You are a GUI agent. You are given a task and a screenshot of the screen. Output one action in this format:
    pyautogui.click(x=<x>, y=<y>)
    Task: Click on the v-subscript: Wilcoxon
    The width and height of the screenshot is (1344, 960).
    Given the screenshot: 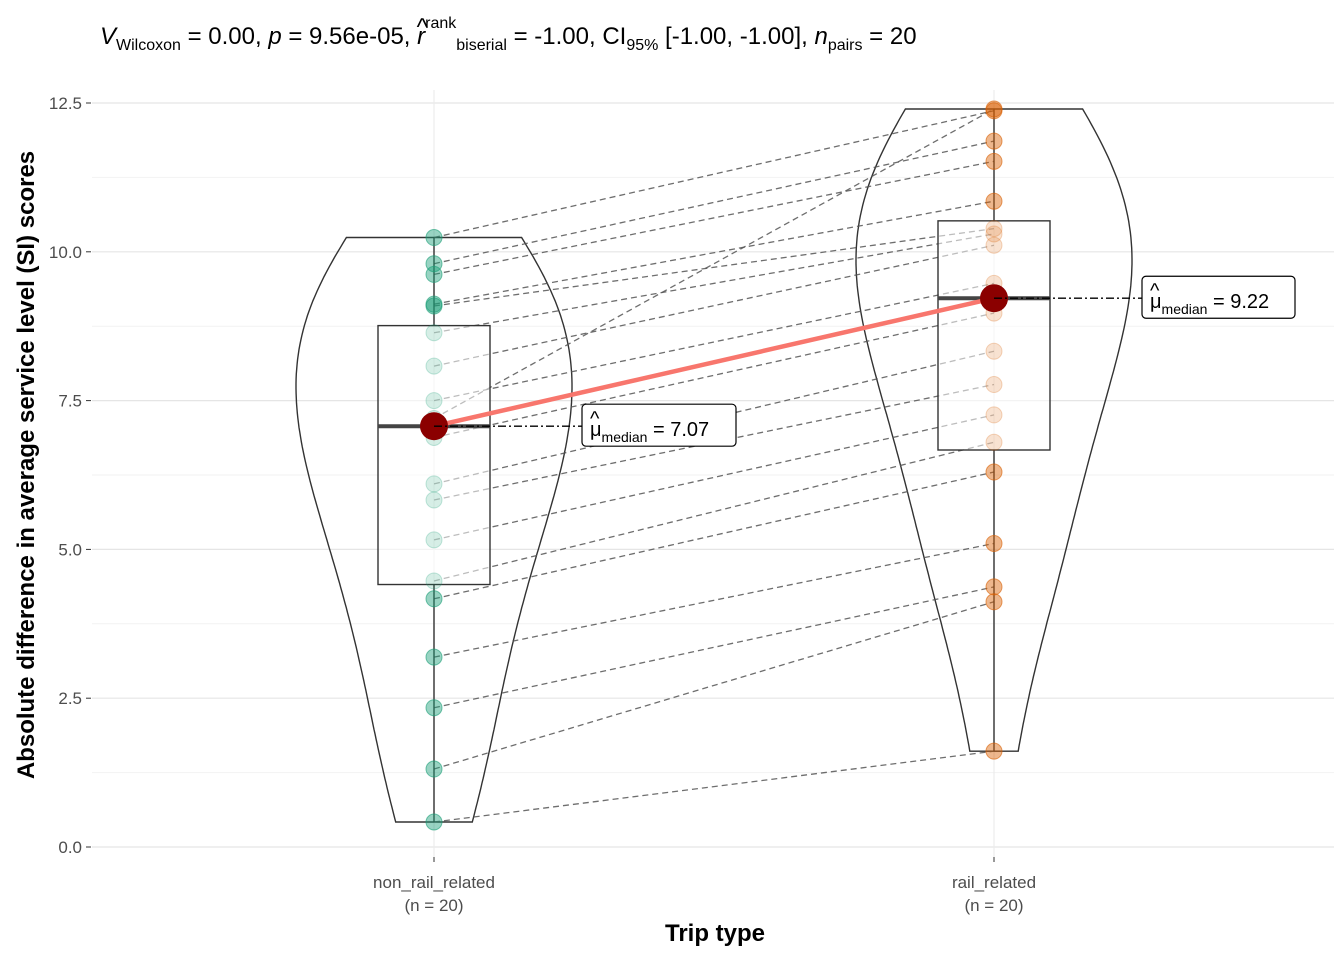 What is the action you would take?
    pyautogui.click(x=148, y=45)
    